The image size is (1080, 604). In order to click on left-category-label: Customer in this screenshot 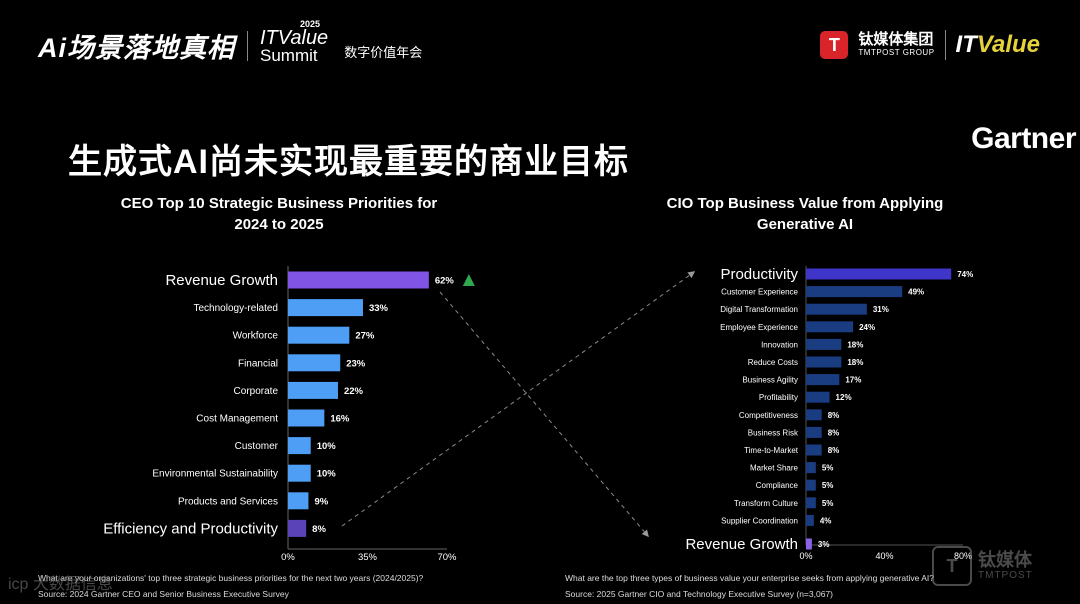, I will do `click(257, 446)`.